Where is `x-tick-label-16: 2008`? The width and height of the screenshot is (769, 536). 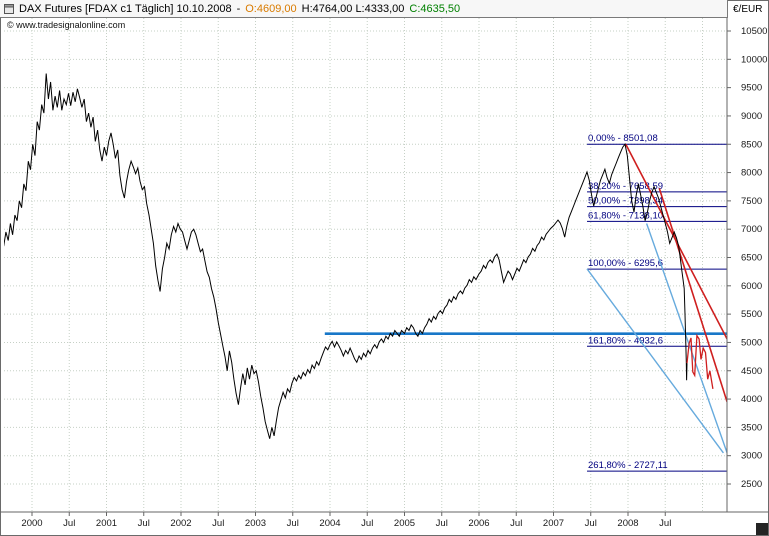
x-tick-label-16: 2008 is located at coordinates (627, 523).